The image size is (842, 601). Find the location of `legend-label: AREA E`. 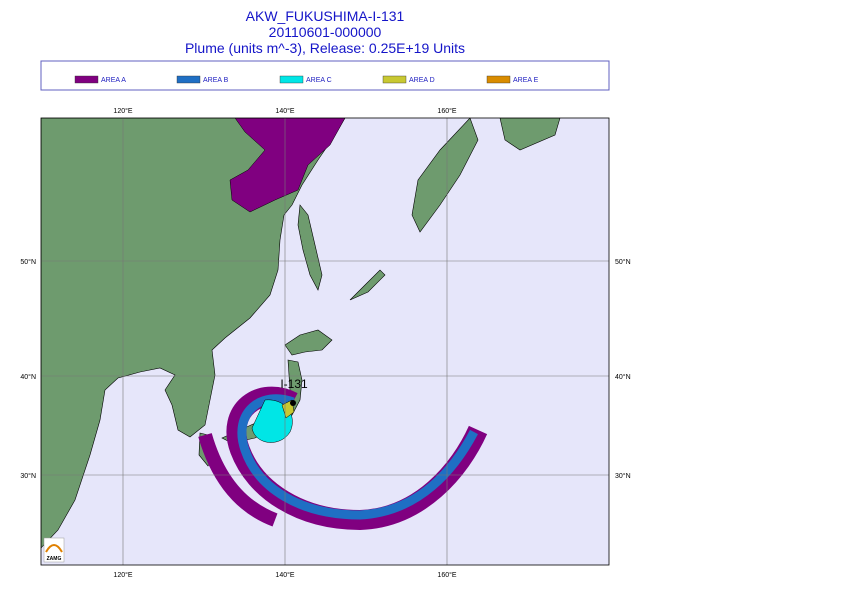

legend-label: AREA E is located at coordinates (526, 80).